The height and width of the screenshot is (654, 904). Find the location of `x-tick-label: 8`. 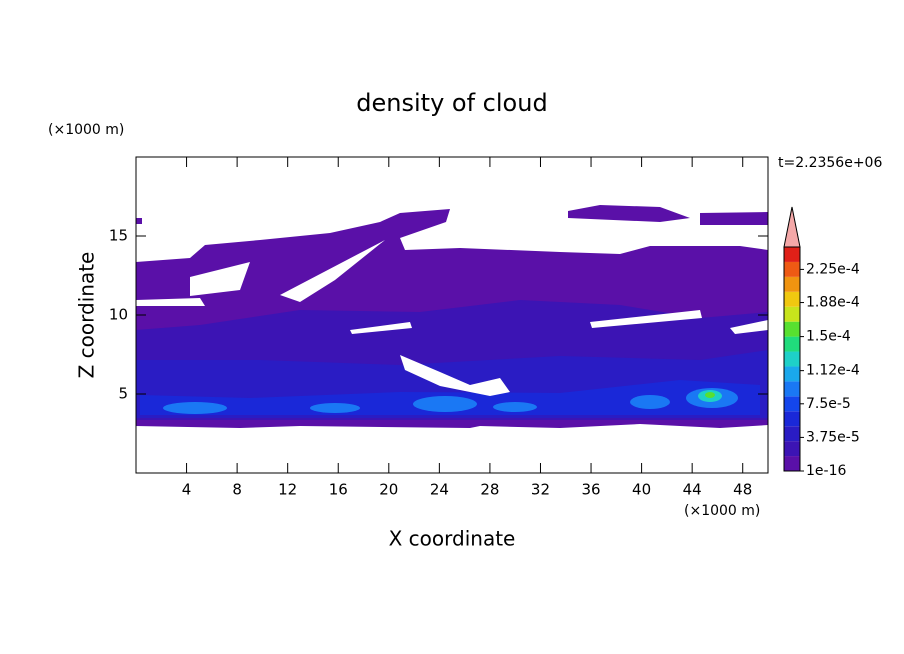

x-tick-label: 8 is located at coordinates (237, 490).